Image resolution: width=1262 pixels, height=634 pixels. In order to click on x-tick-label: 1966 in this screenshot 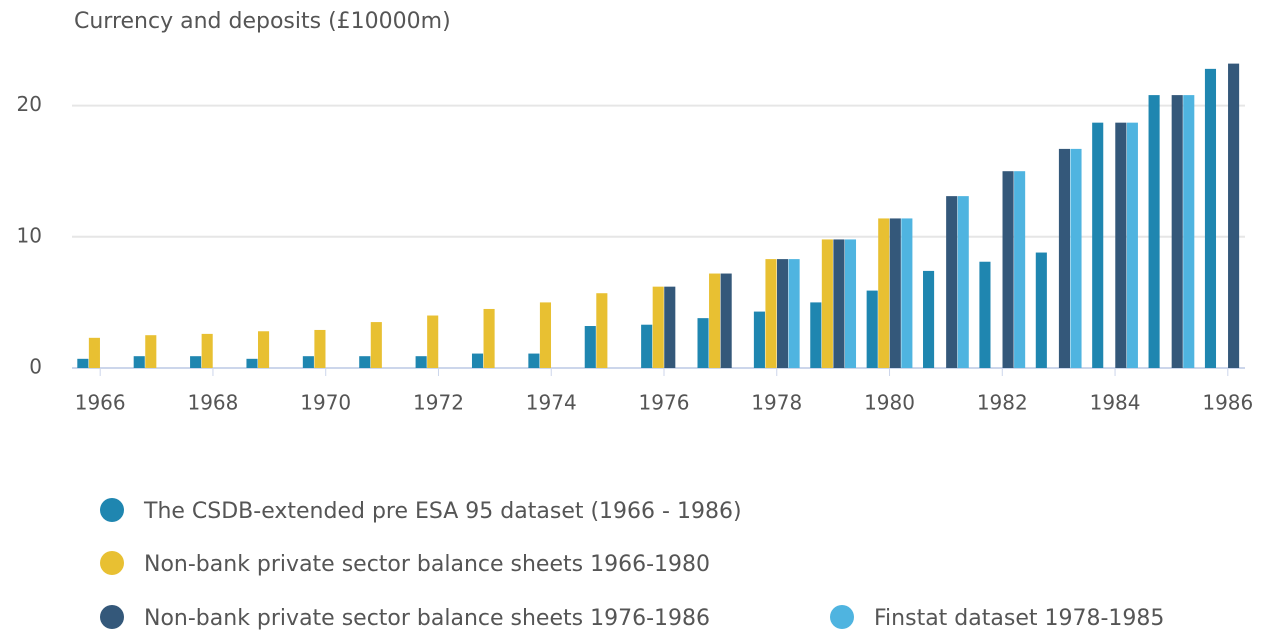, I will do `click(100, 403)`.